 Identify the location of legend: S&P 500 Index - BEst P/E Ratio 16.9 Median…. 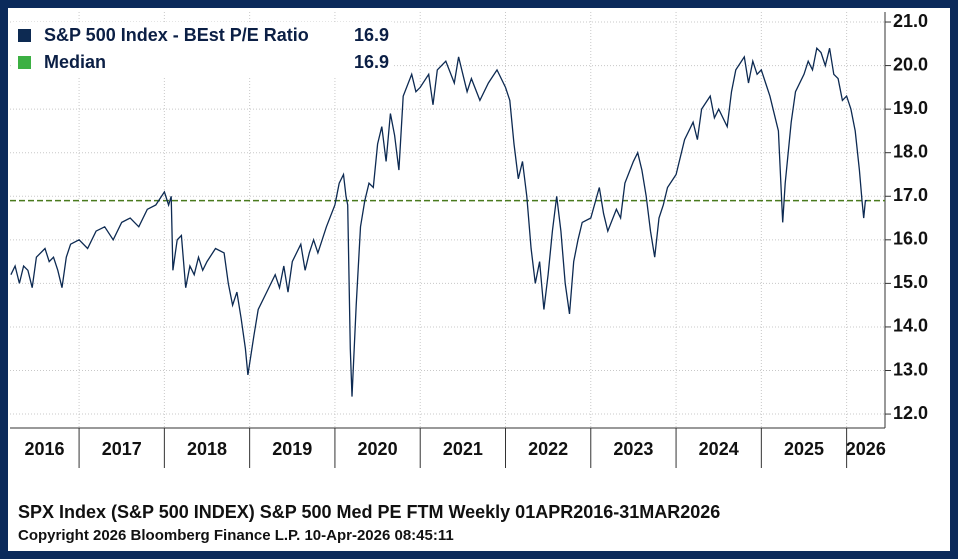
(203, 50).